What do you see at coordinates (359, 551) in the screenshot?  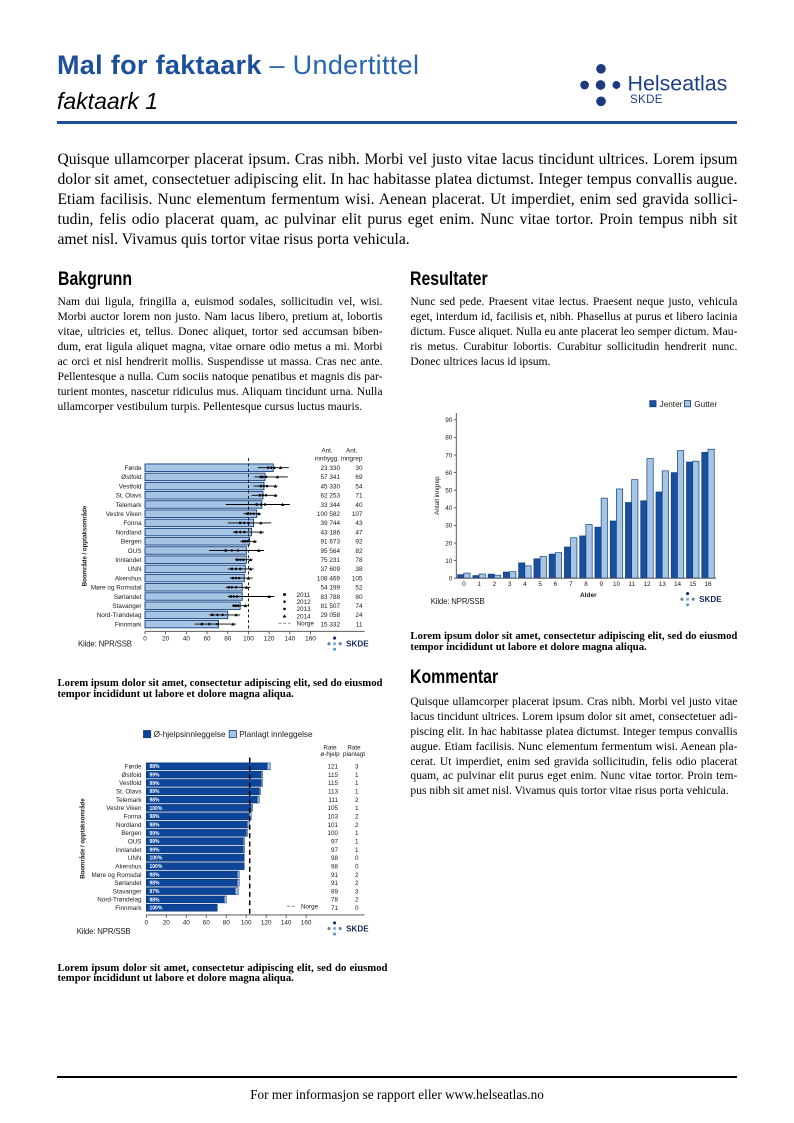 I see `svg-text: 82` at bounding box center [359, 551].